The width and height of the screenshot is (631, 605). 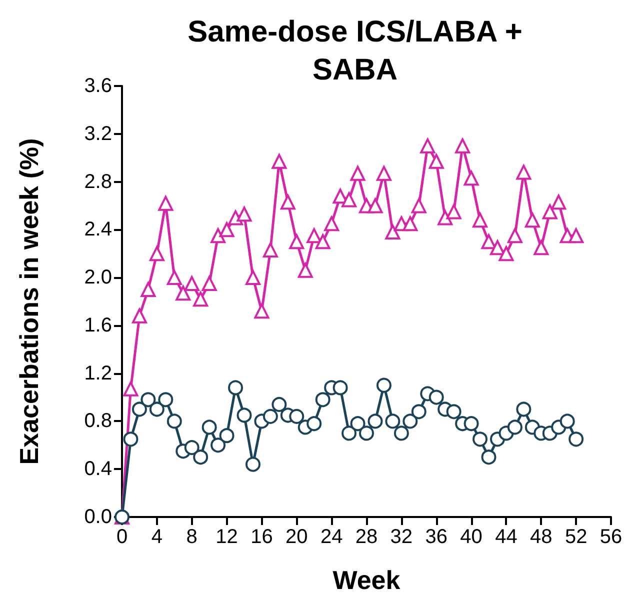 What do you see at coordinates (122, 537) in the screenshot?
I see `x-tick-label: 0` at bounding box center [122, 537].